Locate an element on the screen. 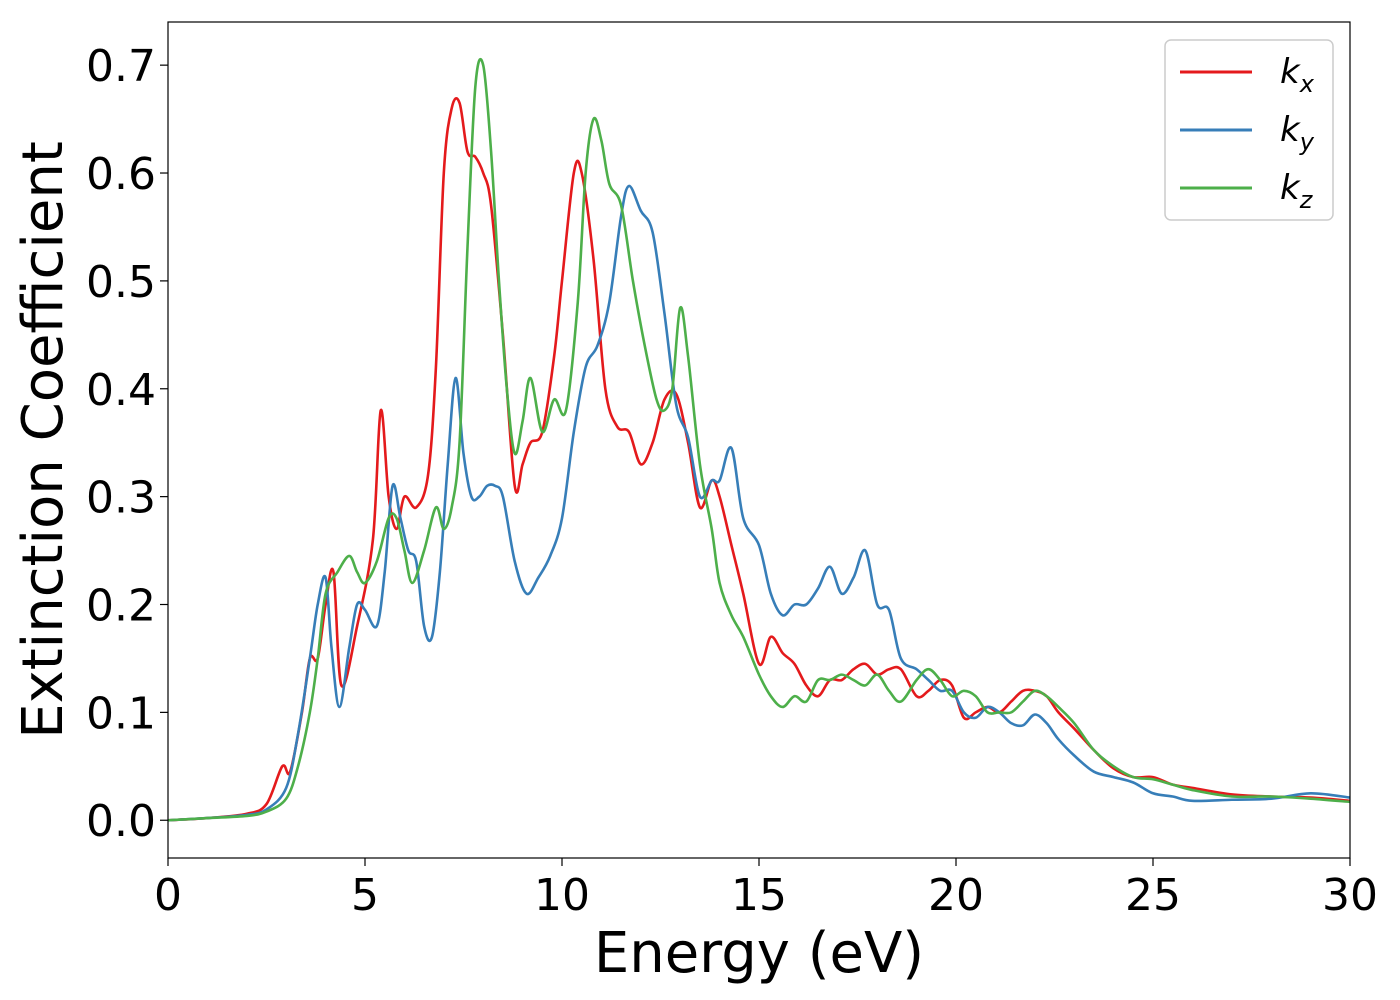  y-tick-label: 0.7 is located at coordinates (121, 66).